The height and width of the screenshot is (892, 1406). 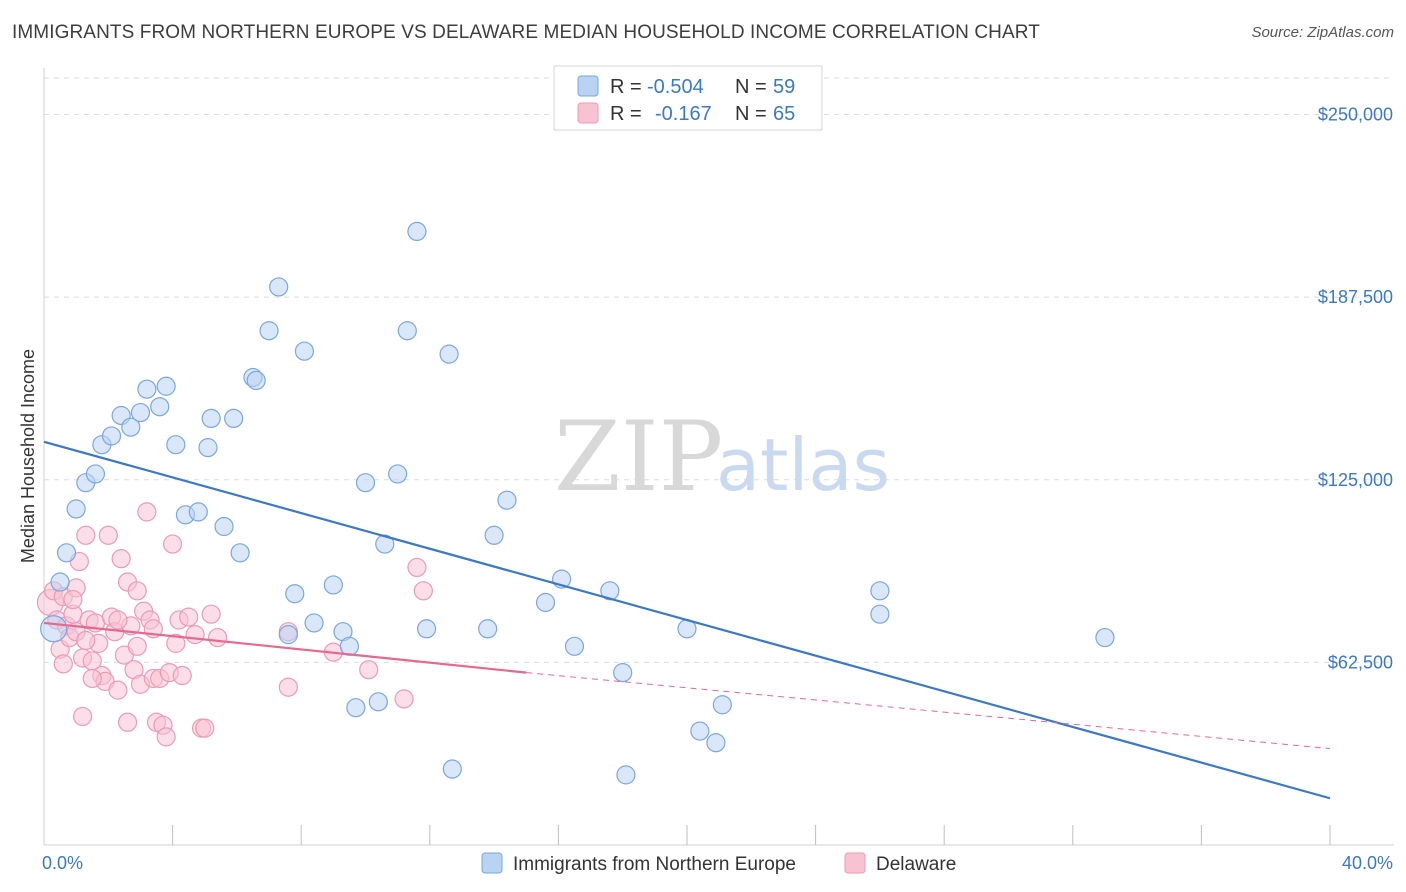 I want to click on y-axis-label: Median Household Income, so click(x=28, y=456).